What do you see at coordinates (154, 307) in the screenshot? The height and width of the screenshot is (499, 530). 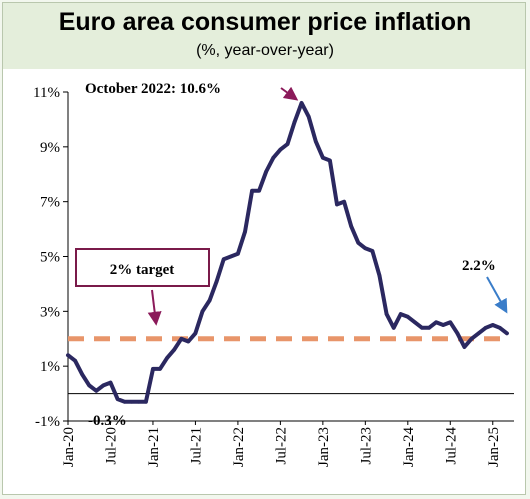 I see `target-arrow` at bounding box center [154, 307].